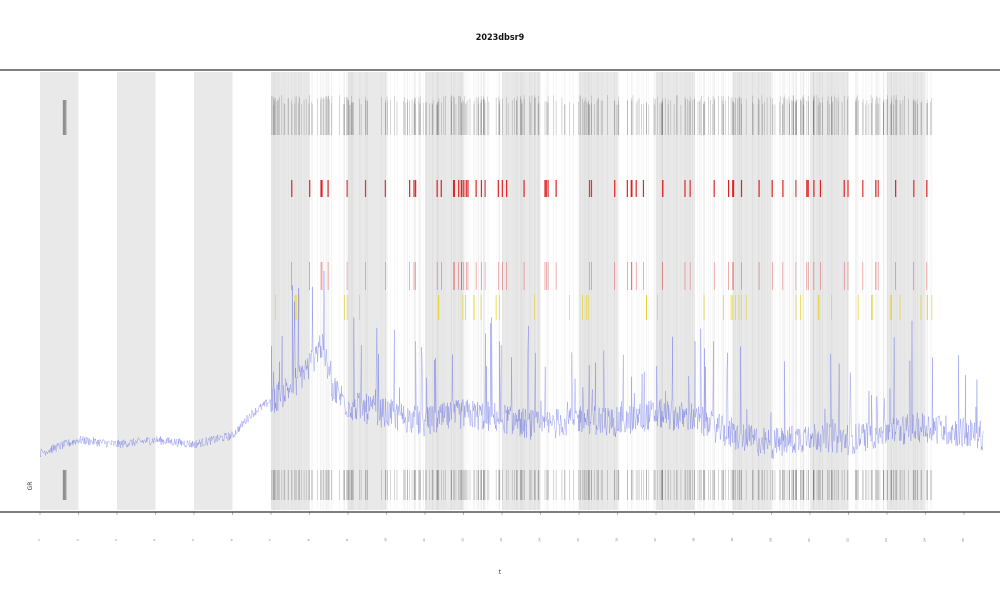 This screenshot has width=1000, height=600. Describe the element at coordinates (501, 540) in the screenshot. I see `x-tick-label-13: 13` at that location.